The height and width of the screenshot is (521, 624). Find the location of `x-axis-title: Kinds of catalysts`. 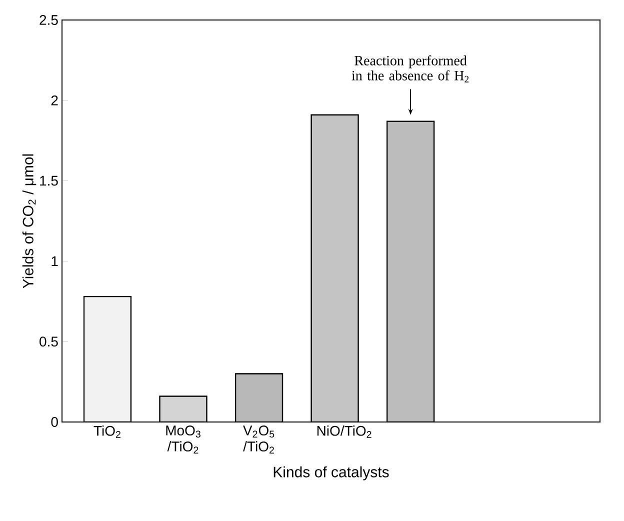

x-axis-title: Kinds of catalysts is located at coordinates (331, 473).